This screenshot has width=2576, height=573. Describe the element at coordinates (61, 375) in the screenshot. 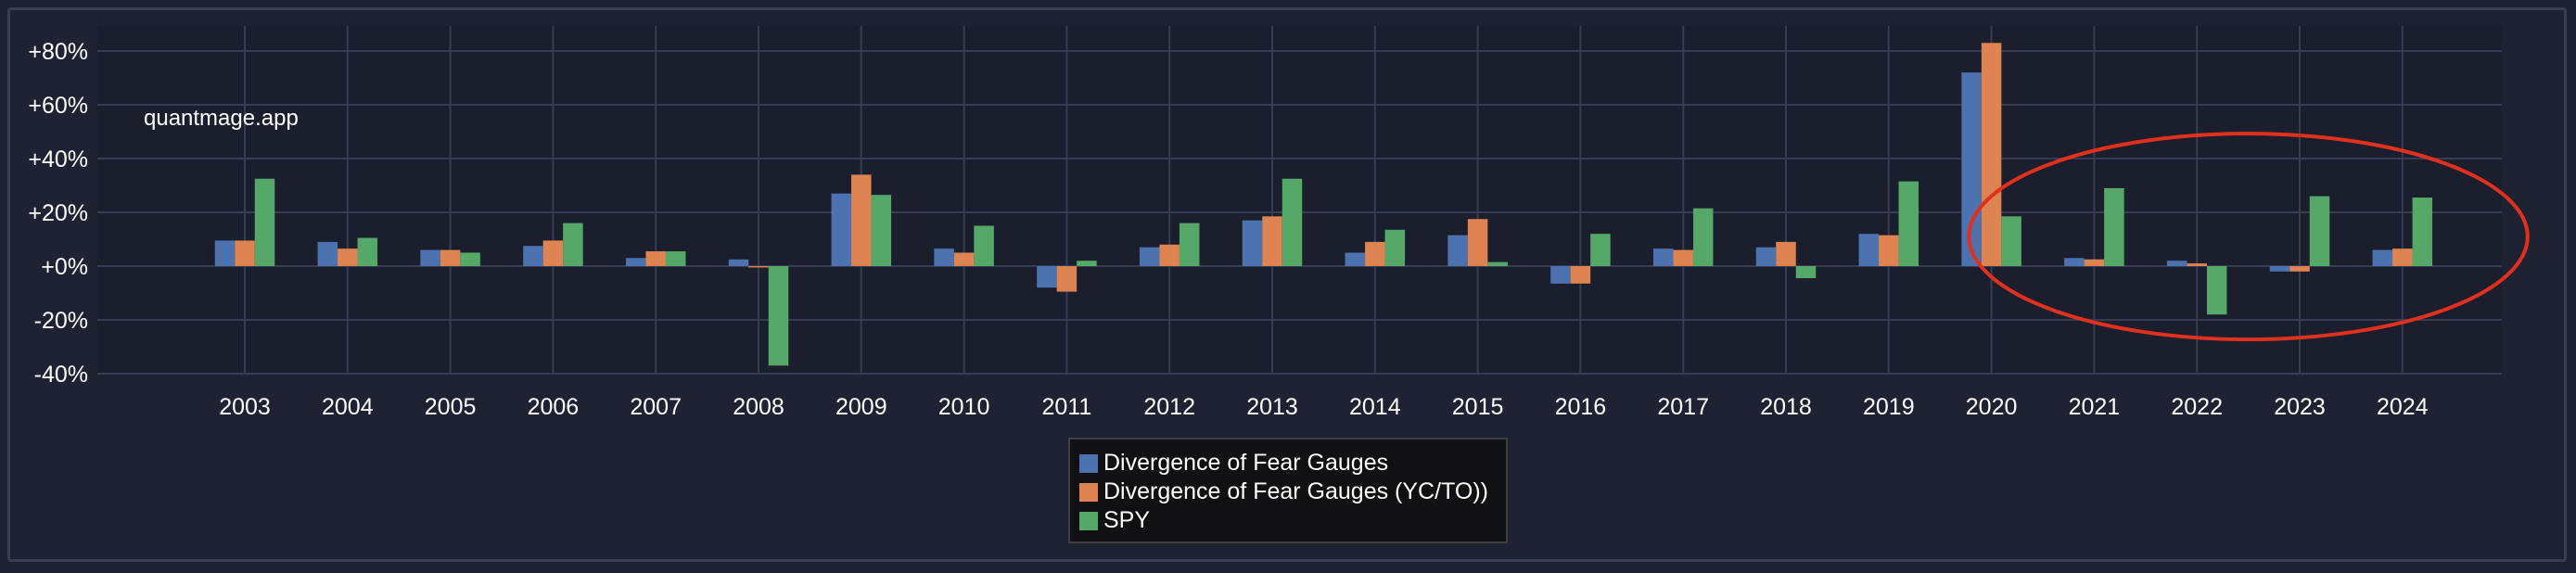

I see `y-tick-label: -40%` at that location.